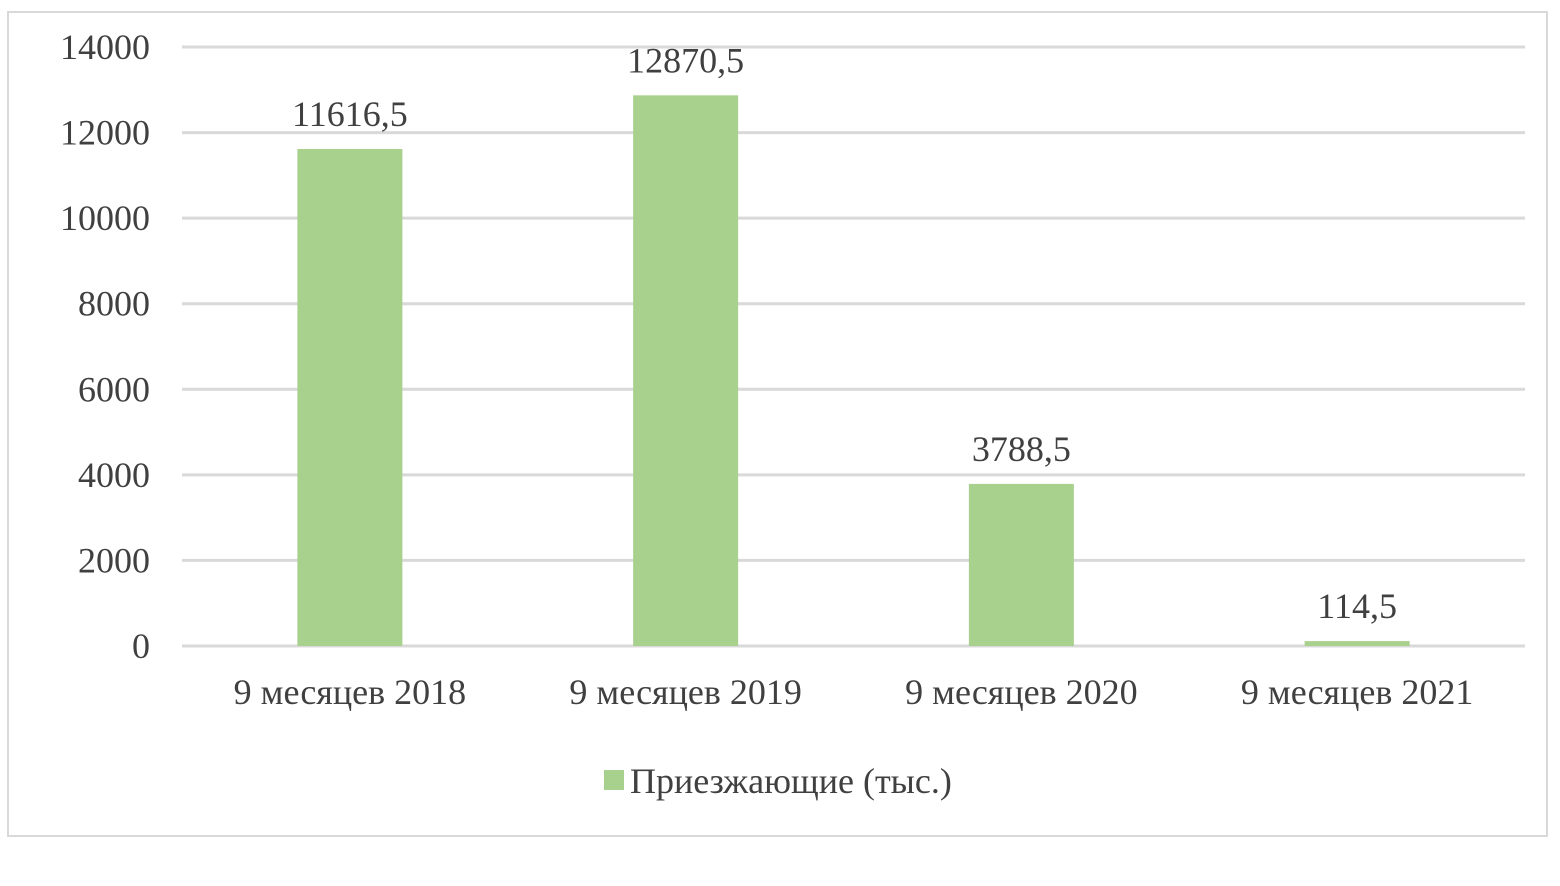 This screenshot has height=886, width=1560. What do you see at coordinates (114, 389) in the screenshot?
I see `y-tick-label: 6000` at bounding box center [114, 389].